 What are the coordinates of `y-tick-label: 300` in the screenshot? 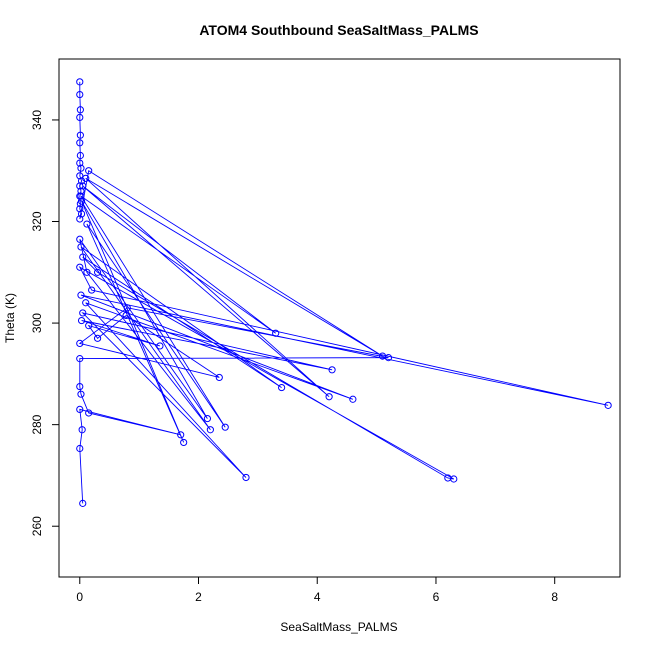 It's located at (37, 323).